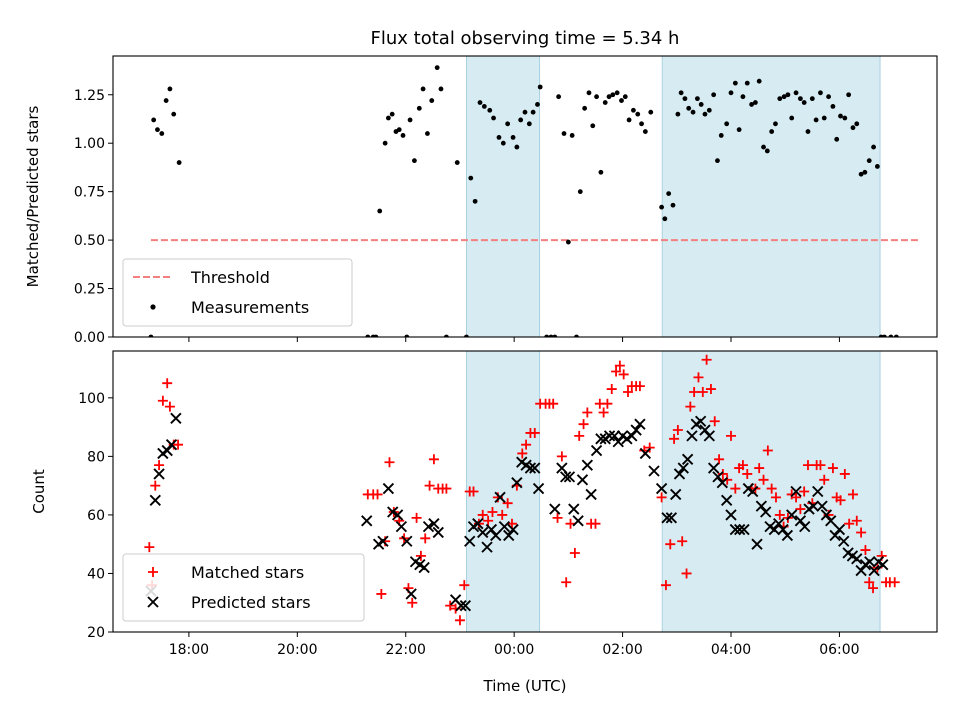 The width and height of the screenshot is (960, 720). I want to click on legend-matched-swatch, so click(153, 572).